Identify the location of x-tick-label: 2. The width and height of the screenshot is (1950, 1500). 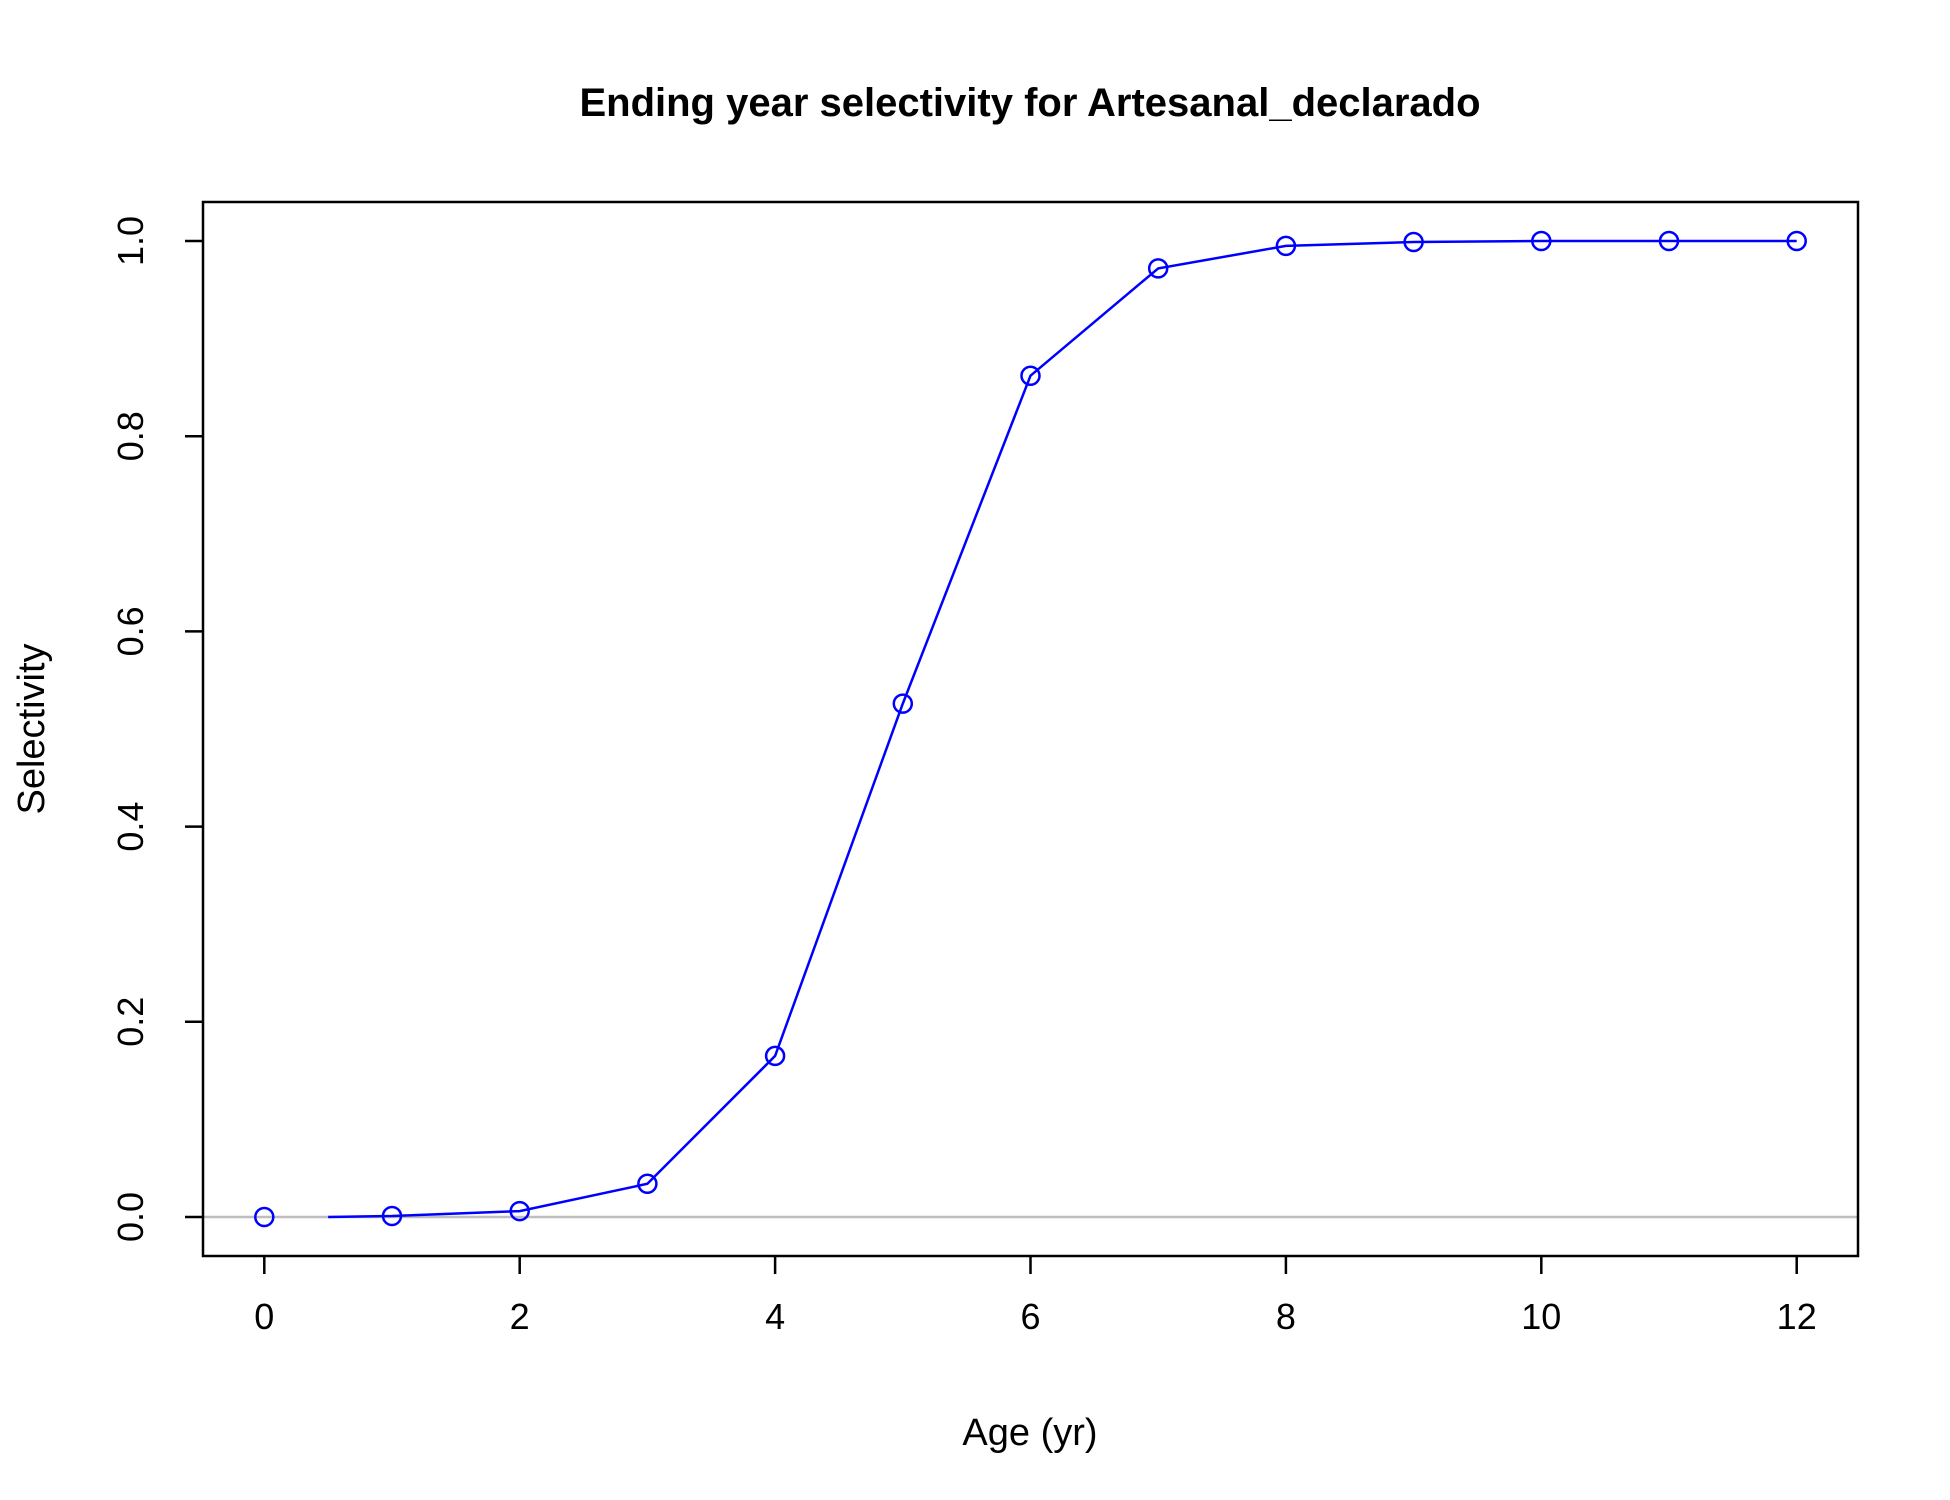
(520, 1316).